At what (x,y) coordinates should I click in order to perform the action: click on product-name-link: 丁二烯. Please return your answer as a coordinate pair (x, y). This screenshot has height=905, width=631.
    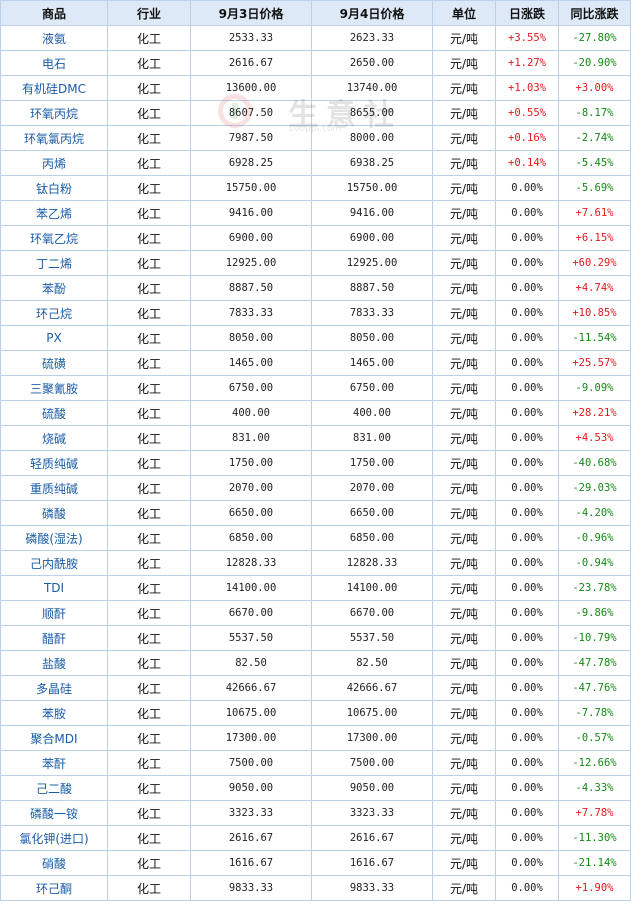
    Looking at the image, I should click on (54, 263).